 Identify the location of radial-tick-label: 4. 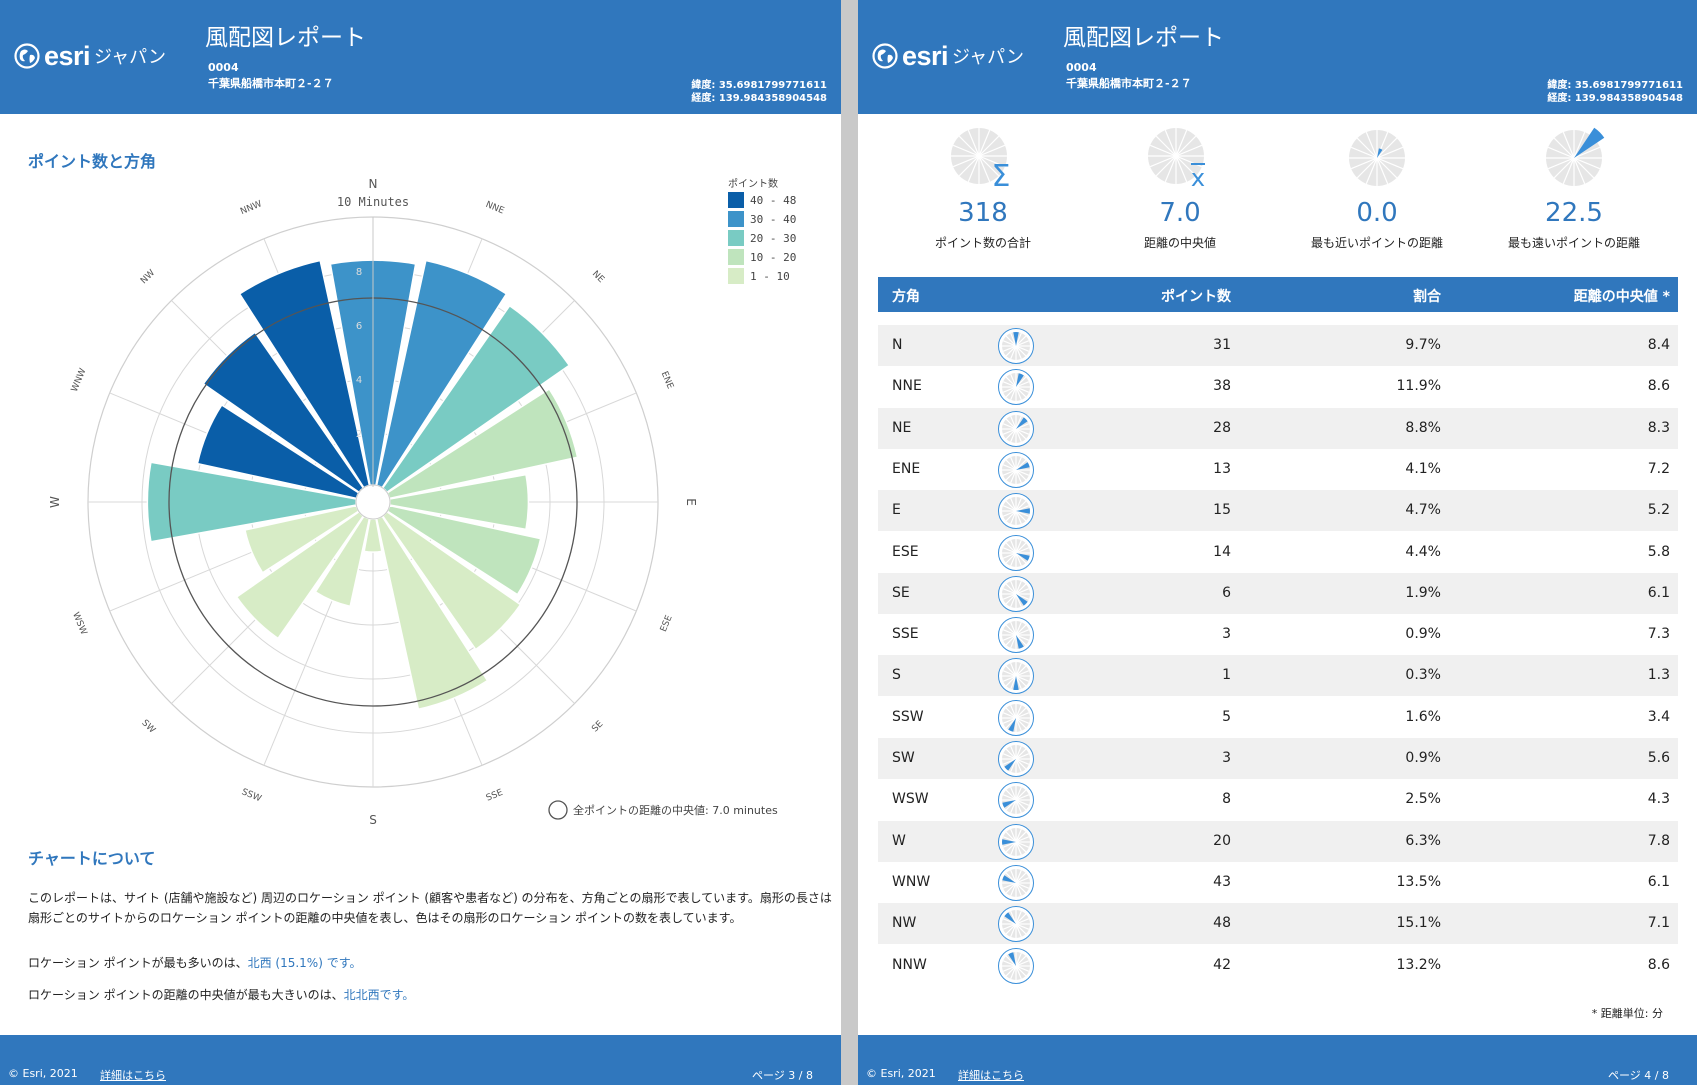
(359, 380).